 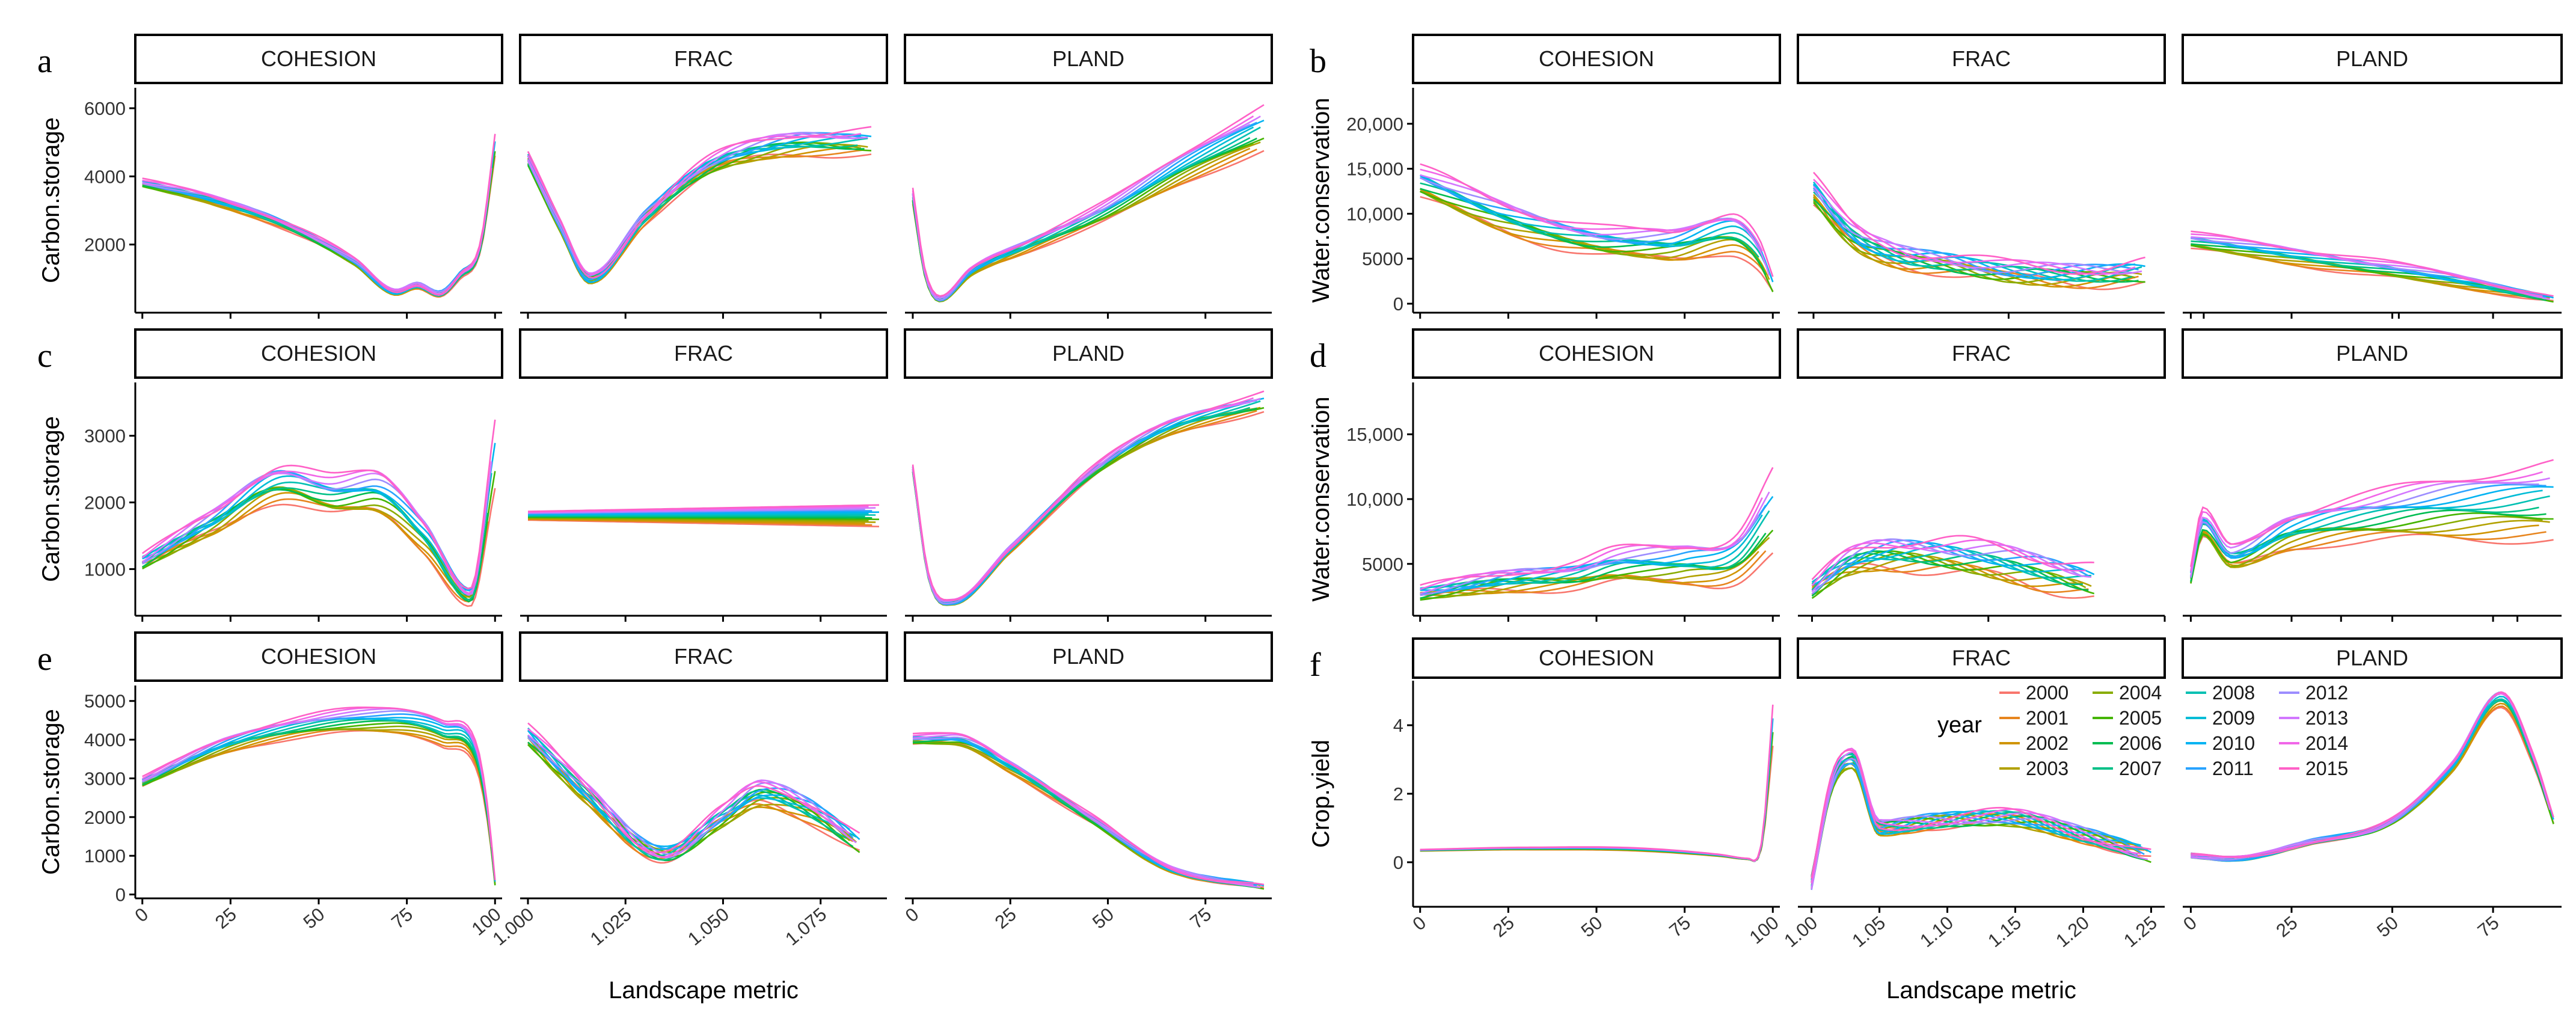 What do you see at coordinates (1398, 862) in the screenshot?
I see `y-tick-label-f-0: 0` at bounding box center [1398, 862].